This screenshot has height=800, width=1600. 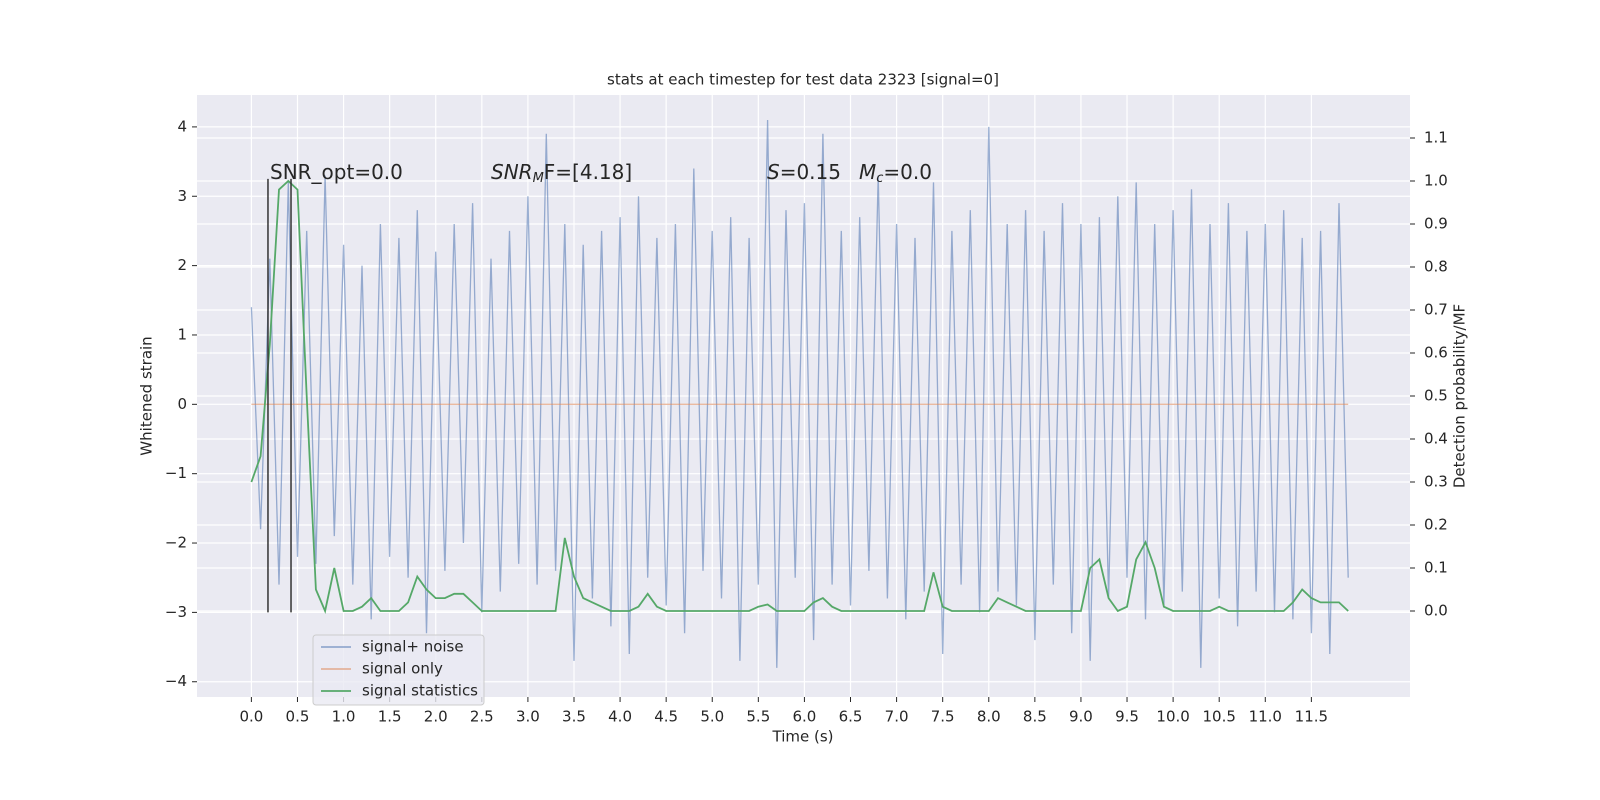 What do you see at coordinates (1436, 181) in the screenshot?
I see `y2-tick-label: 1.0` at bounding box center [1436, 181].